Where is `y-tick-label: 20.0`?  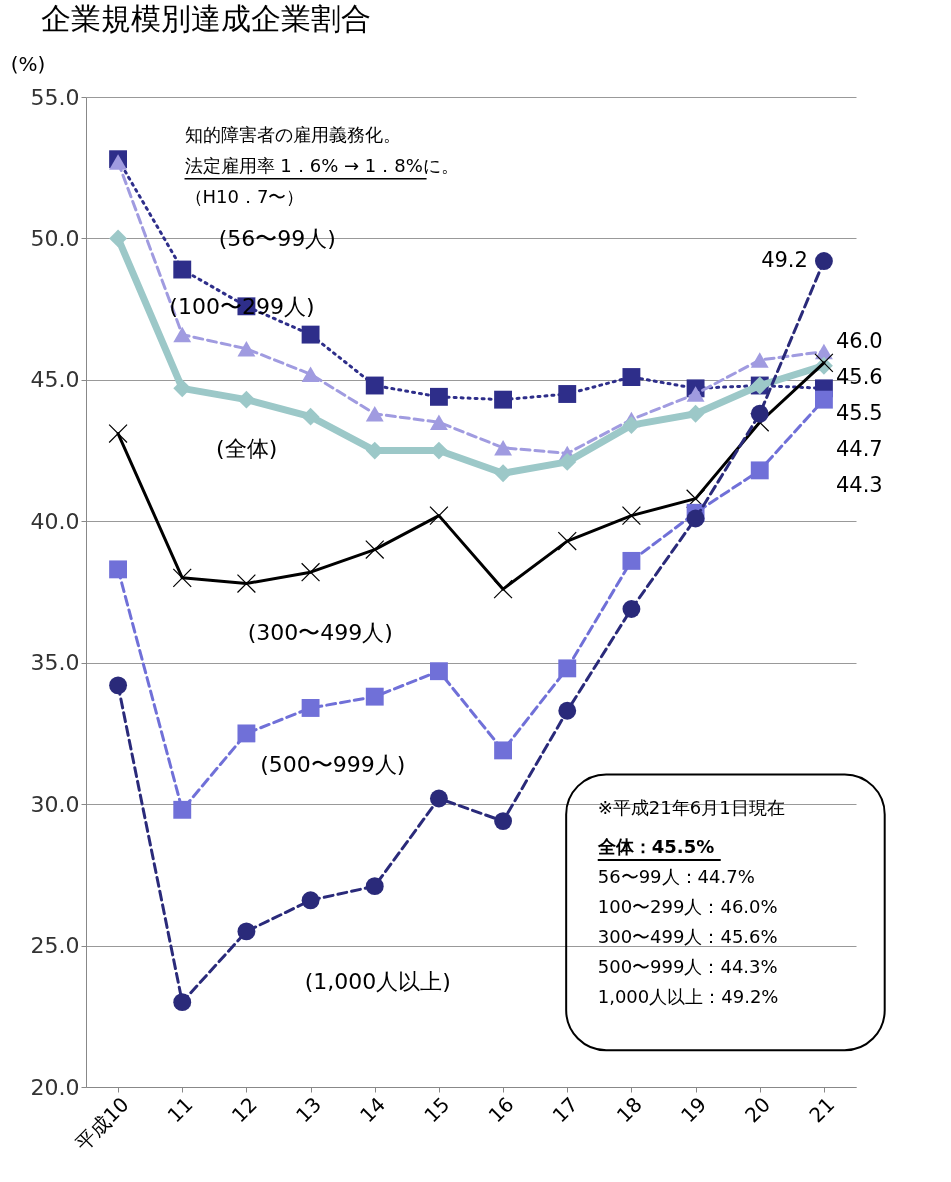 y-tick-label: 20.0 is located at coordinates (55, 1087).